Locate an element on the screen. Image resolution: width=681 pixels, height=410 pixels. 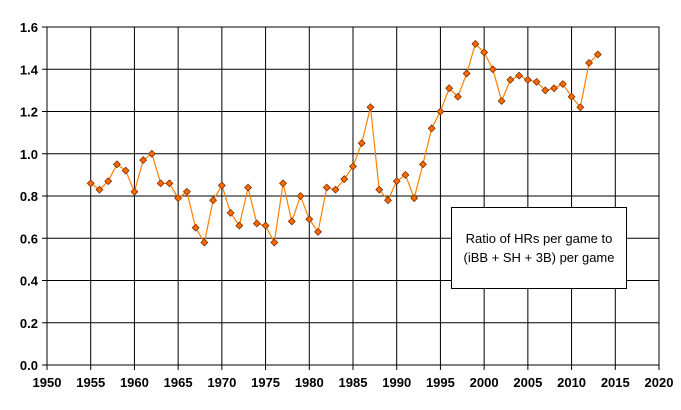
y-tick-label: 1.4 is located at coordinates (29, 69).